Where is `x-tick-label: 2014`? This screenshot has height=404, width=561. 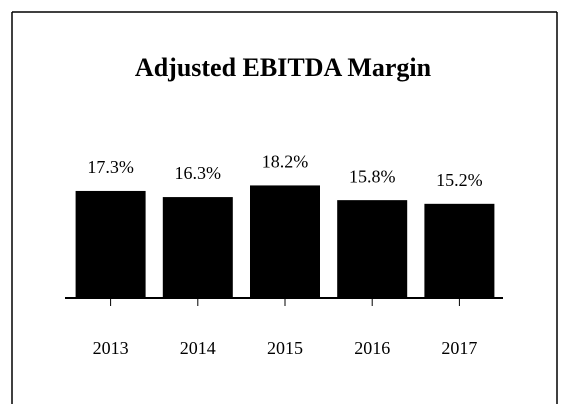 x-tick-label: 2014 is located at coordinates (198, 348).